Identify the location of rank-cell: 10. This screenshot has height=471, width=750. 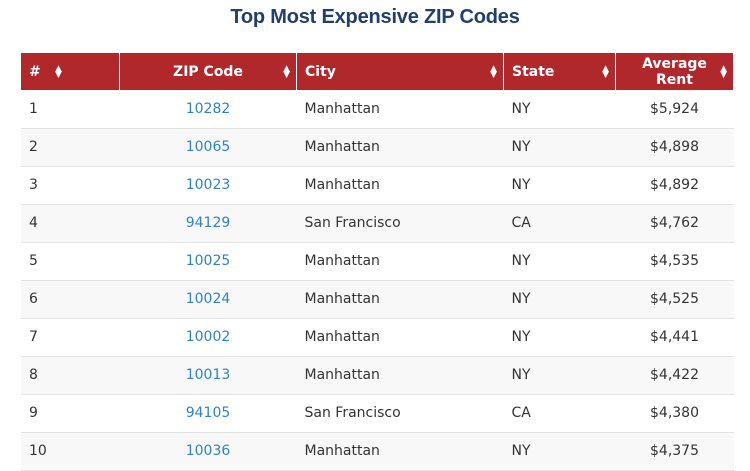
(38, 451).